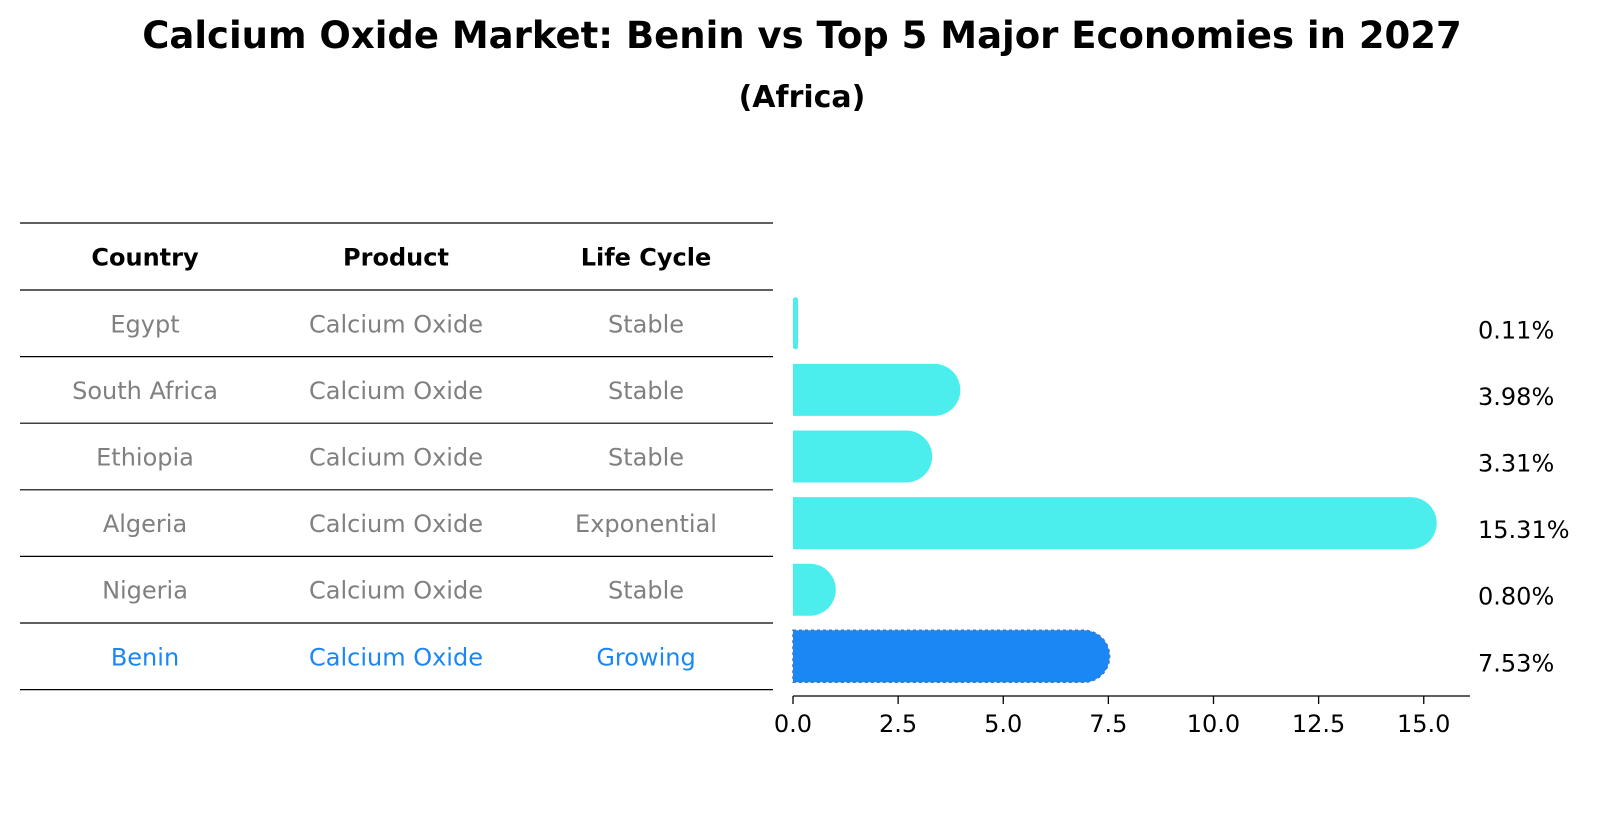 Image resolution: width=1604 pixels, height=823 pixels. I want to click on x-tick-label: 10.0, so click(1213, 724).